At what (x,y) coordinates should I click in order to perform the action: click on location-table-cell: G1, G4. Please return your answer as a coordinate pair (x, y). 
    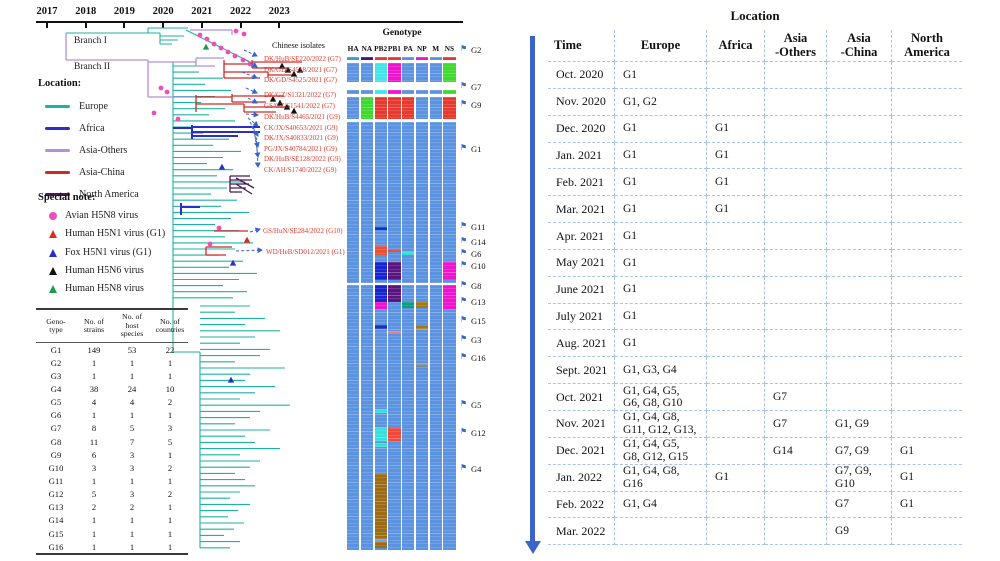
    Looking at the image, I should click on (661, 505).